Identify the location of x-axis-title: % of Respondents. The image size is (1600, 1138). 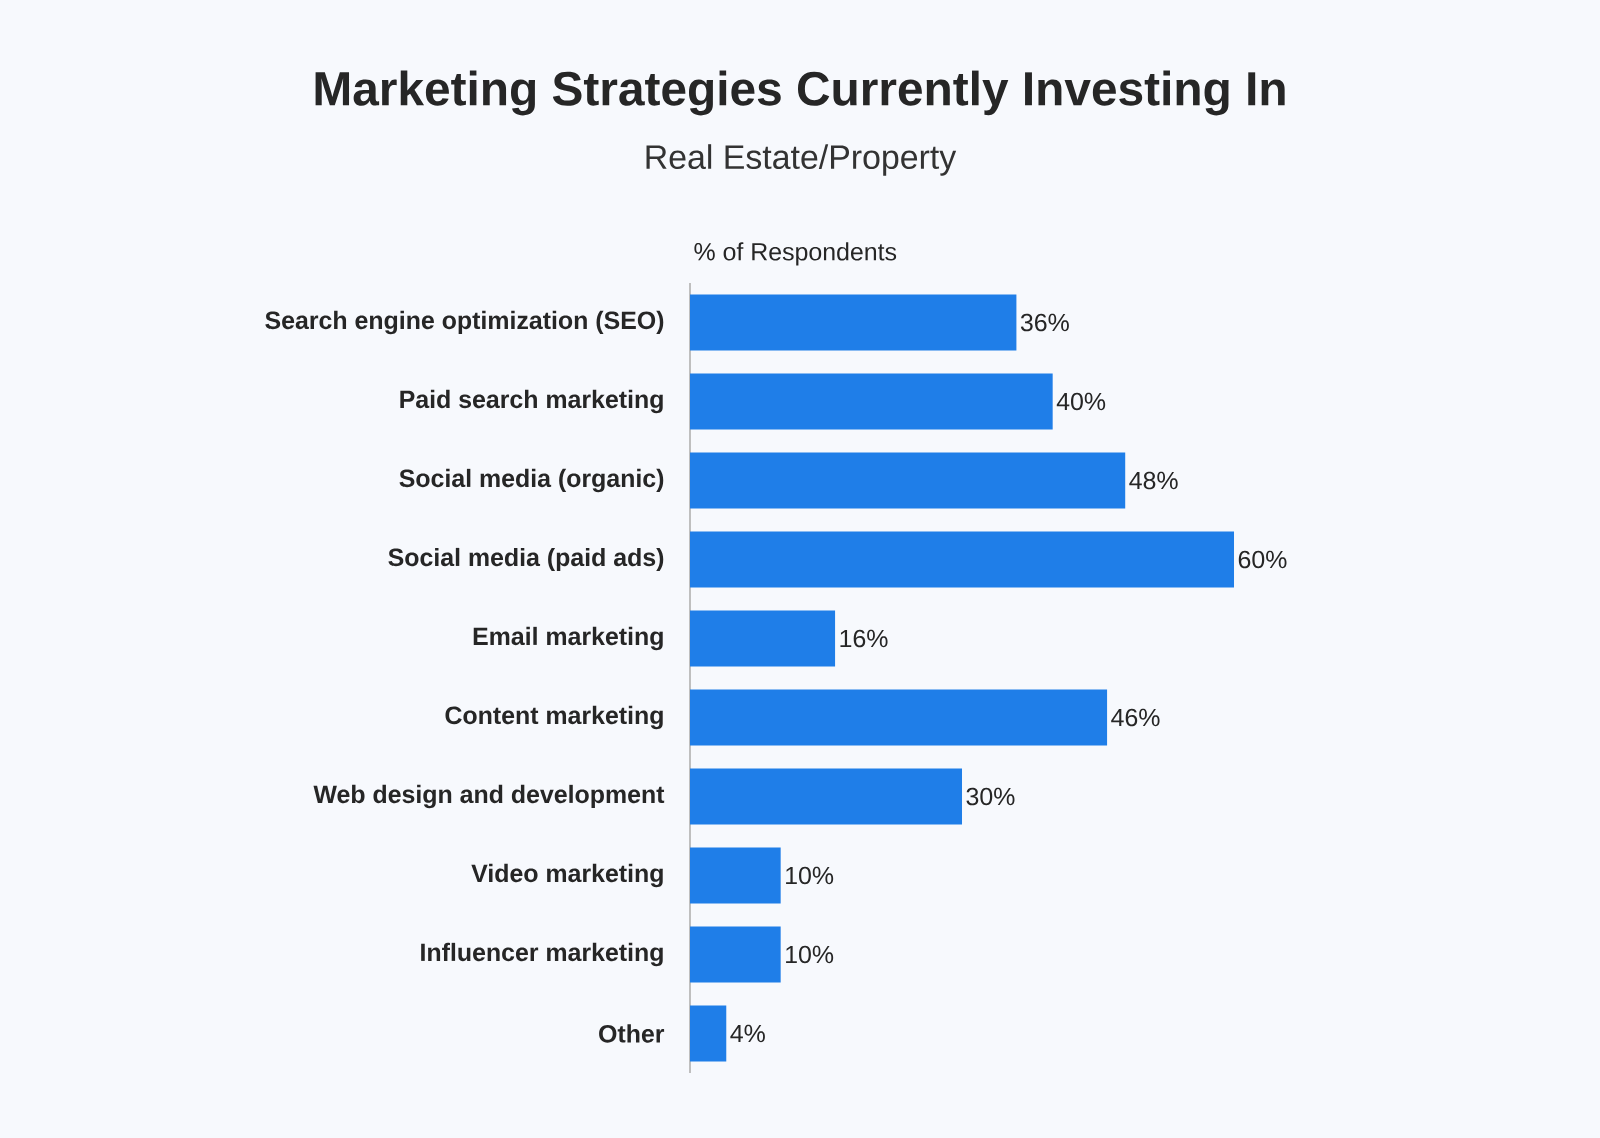
(795, 254).